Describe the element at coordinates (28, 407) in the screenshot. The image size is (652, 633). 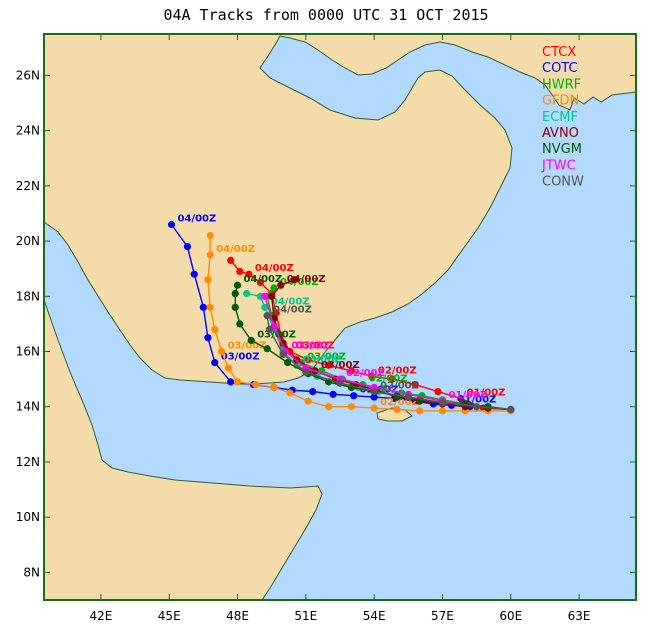
I see `lat-tick-label: 14N` at that location.